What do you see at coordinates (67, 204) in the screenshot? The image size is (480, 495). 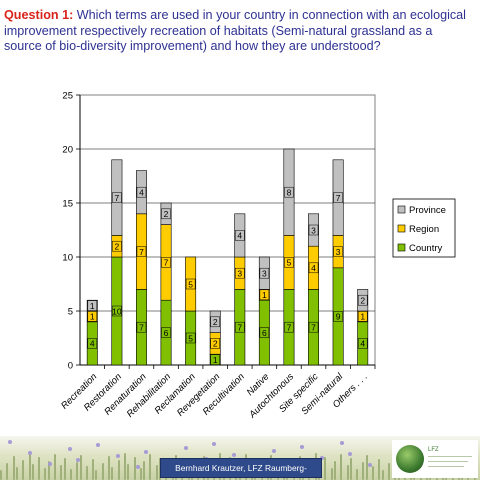 I see `y-tick-label: 15` at bounding box center [67, 204].